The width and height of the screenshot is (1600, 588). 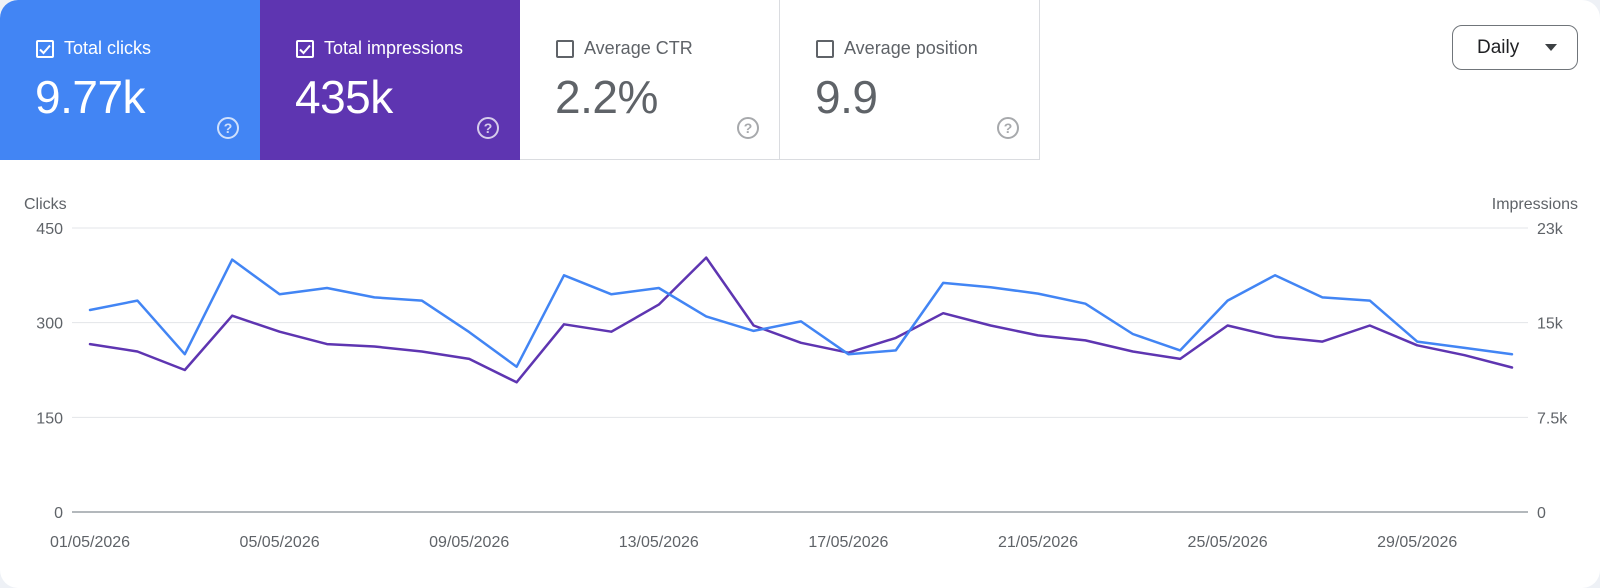 What do you see at coordinates (911, 48) in the screenshot?
I see `metric-label: Average position` at bounding box center [911, 48].